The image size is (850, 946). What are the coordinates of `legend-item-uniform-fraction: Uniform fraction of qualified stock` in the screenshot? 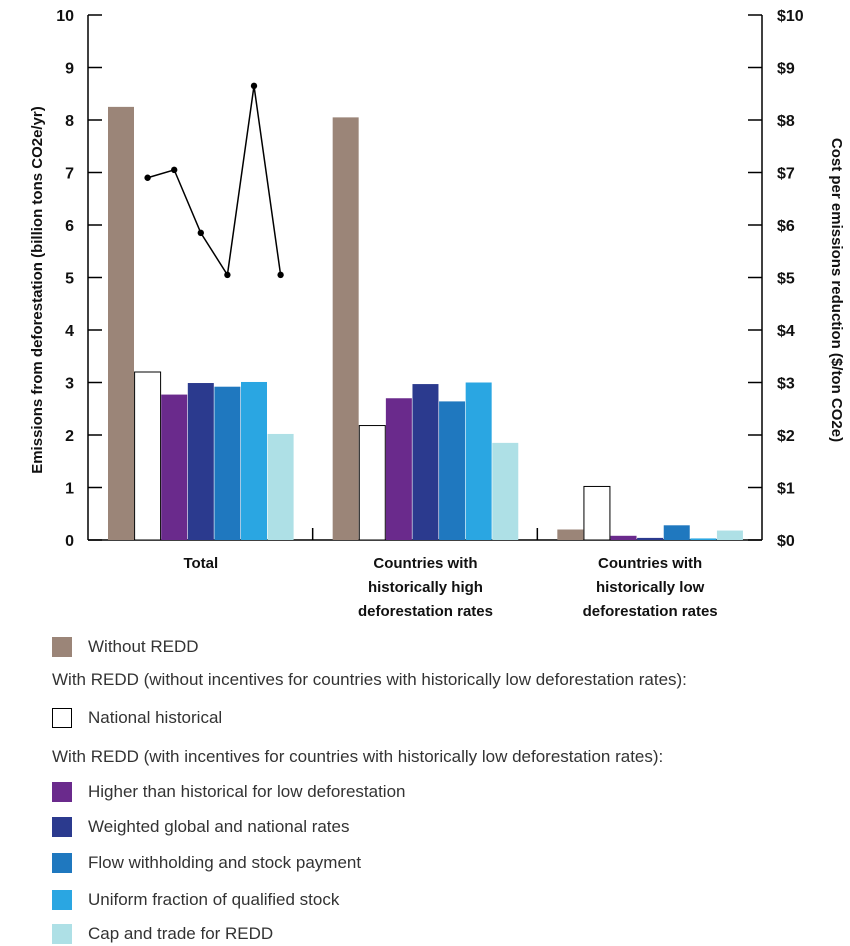 It's located at (195, 900).